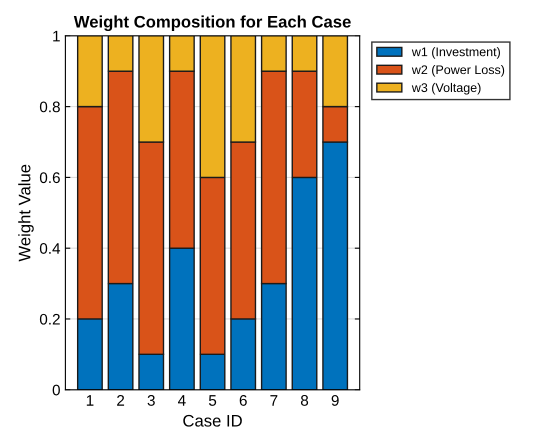 This screenshot has width=545, height=448. I want to click on legend-label: w3 (Voltage), so click(446, 88).